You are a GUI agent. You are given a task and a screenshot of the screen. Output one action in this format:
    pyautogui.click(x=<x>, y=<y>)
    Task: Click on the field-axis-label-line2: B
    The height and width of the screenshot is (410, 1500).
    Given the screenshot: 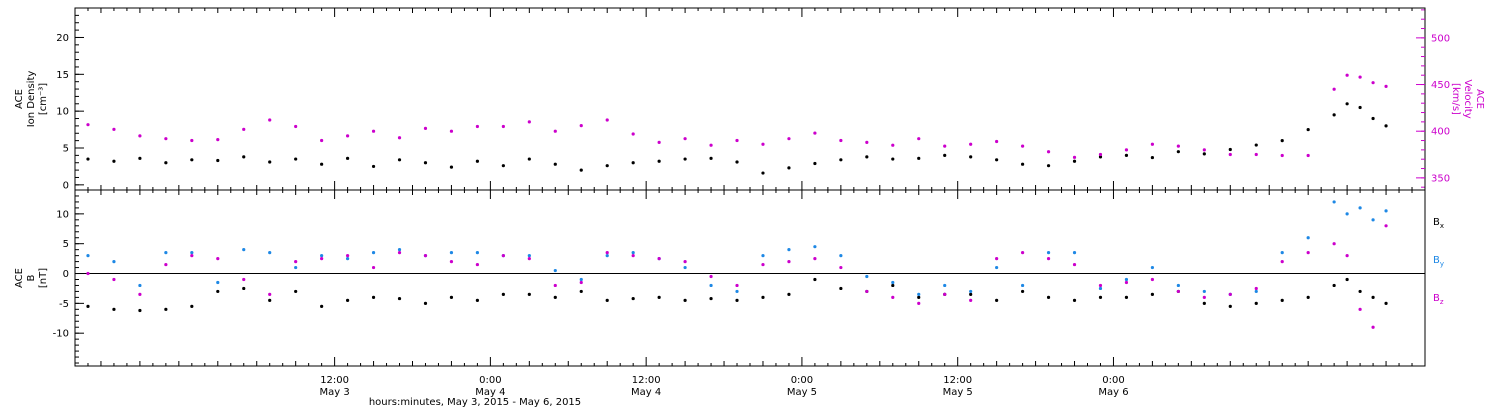 What is the action you would take?
    pyautogui.click(x=31, y=277)
    